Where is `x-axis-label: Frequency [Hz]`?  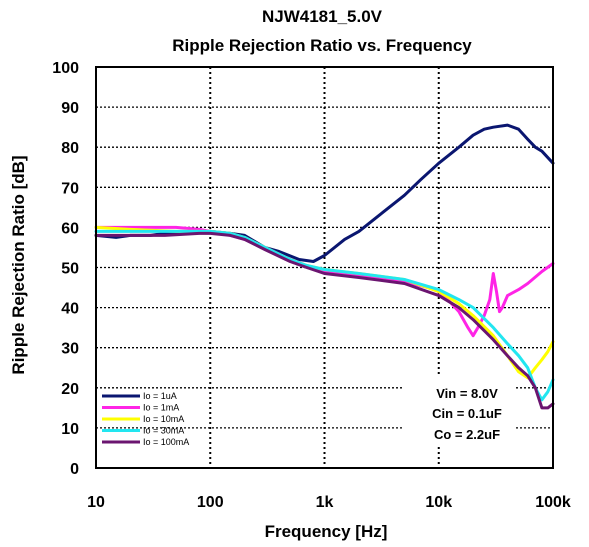
x-axis-label: Frequency [Hz] is located at coordinates (326, 531).